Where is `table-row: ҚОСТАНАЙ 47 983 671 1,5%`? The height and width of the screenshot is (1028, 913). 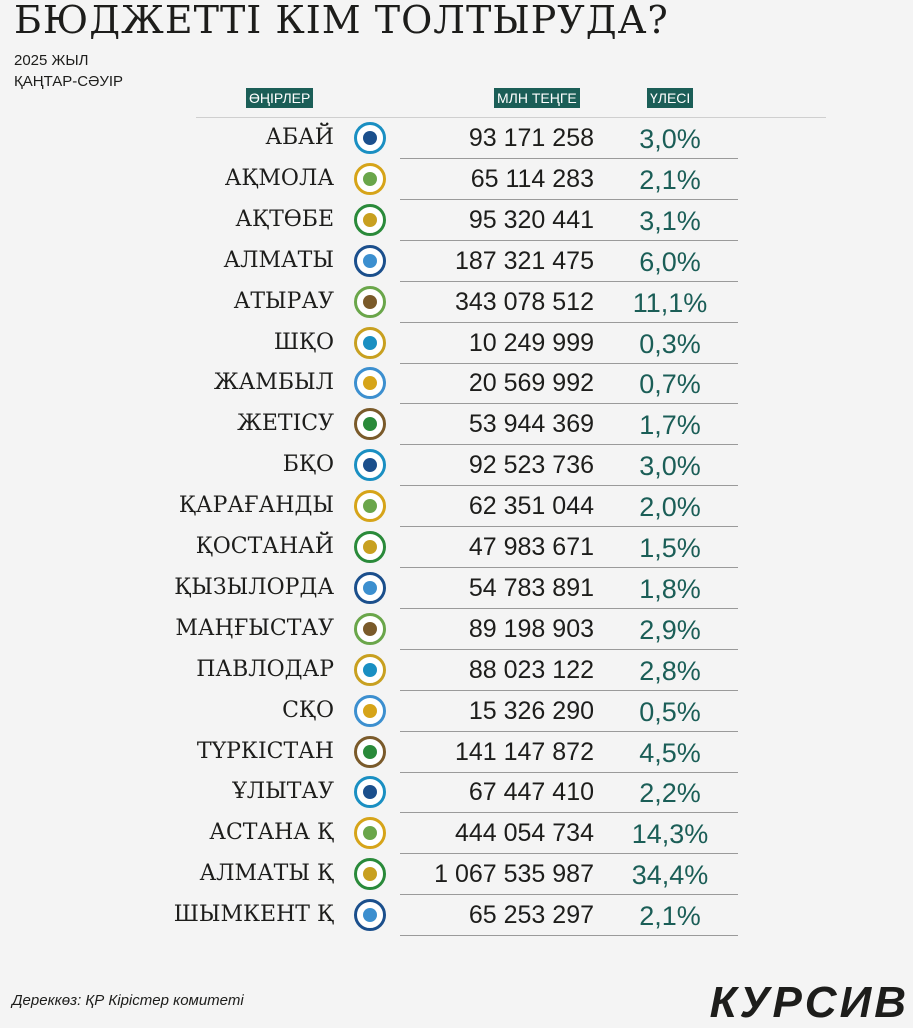 table-row: ҚОСТАНАЙ 47 983 671 1,5% is located at coordinates (456, 547).